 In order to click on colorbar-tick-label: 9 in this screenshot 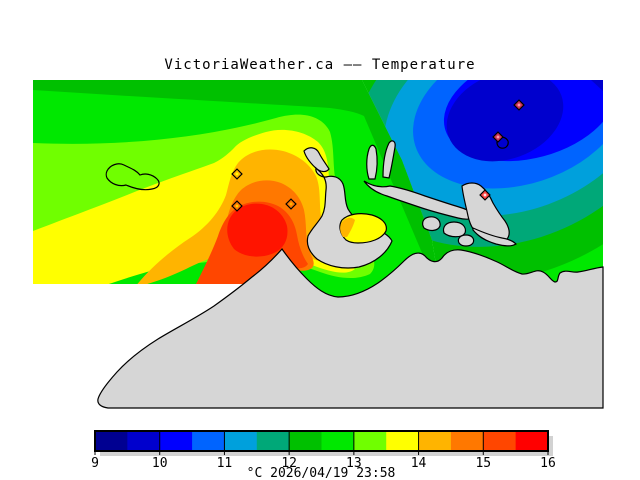, I will do `click(95, 463)`.